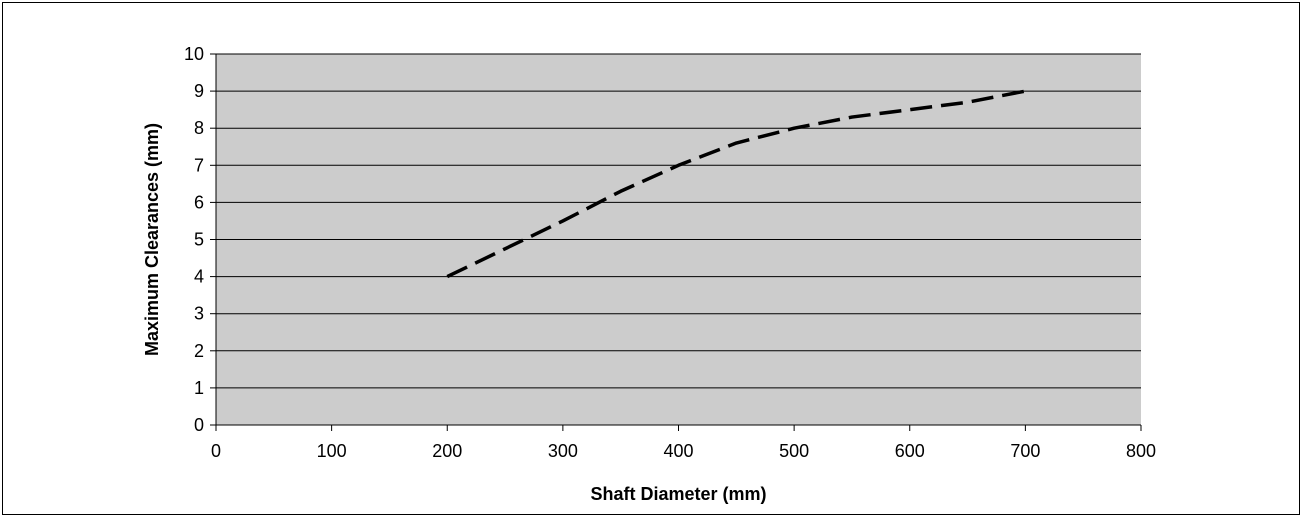 The height and width of the screenshot is (519, 1304). I want to click on y-tick-label: 4, so click(199, 277).